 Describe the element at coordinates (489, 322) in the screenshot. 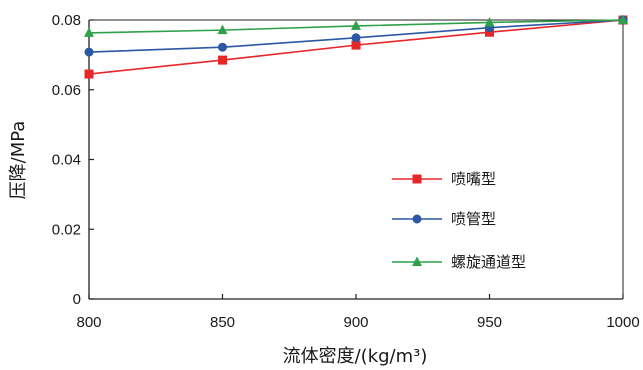

I see `x-tick-label: 950` at that location.